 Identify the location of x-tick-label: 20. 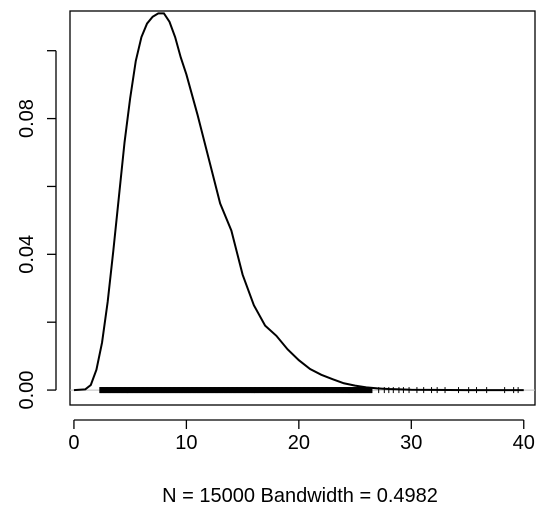
(299, 443).